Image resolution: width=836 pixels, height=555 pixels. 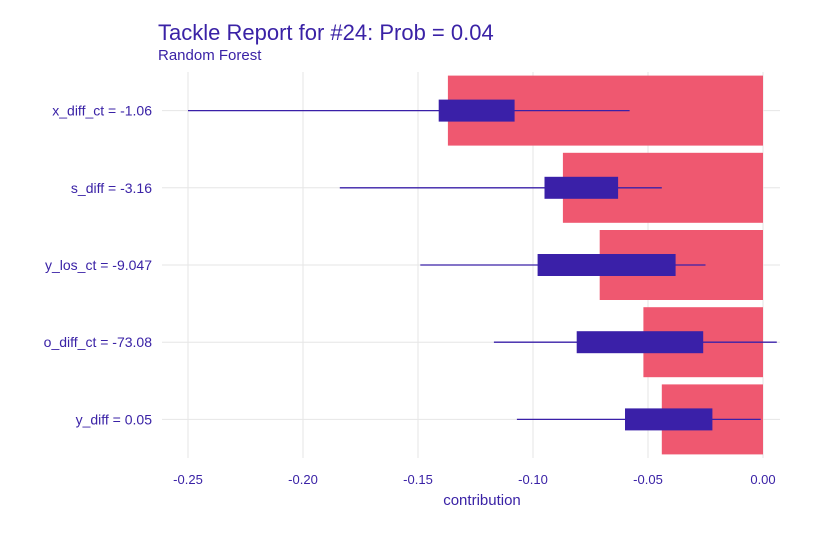 I want to click on x-tick-label: -0.10, so click(x=533, y=479).